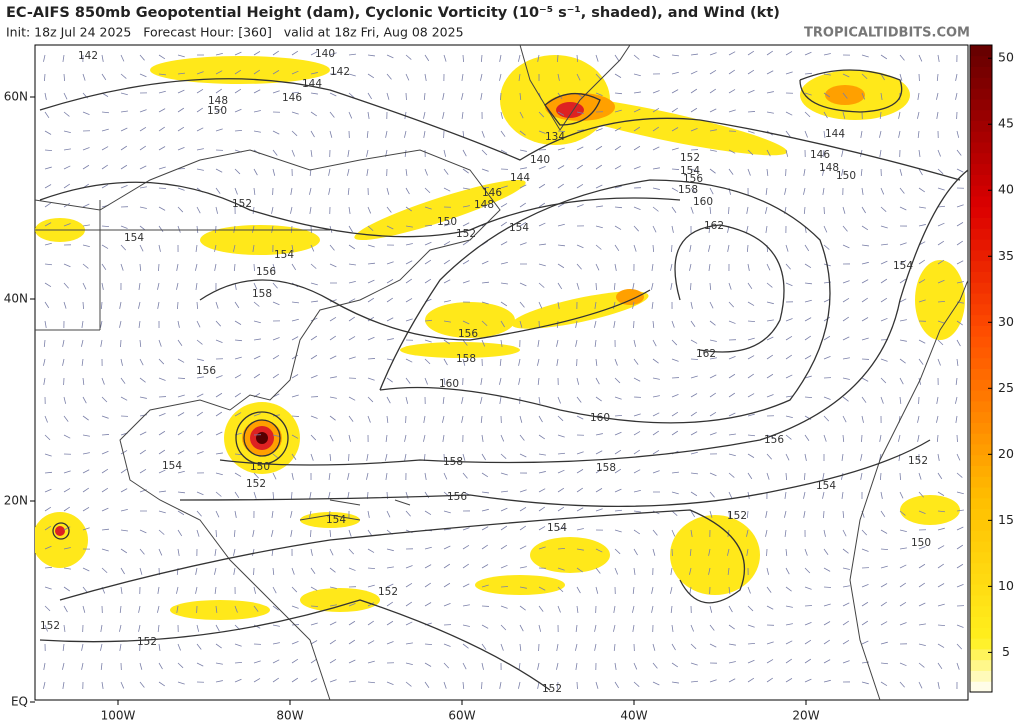  Describe the element at coordinates (1006, 387) in the screenshot. I see `colorbar-label: 25` at that location.